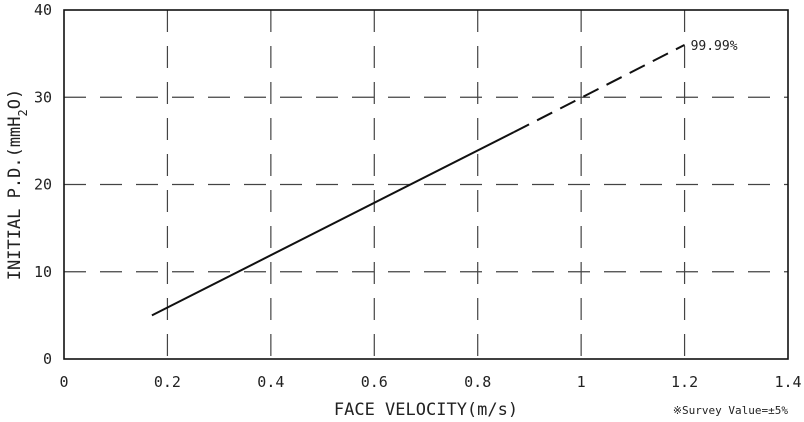 Image resolution: width=804 pixels, height=422 pixels. I want to click on x-tick-label: 0.2, so click(167, 382).